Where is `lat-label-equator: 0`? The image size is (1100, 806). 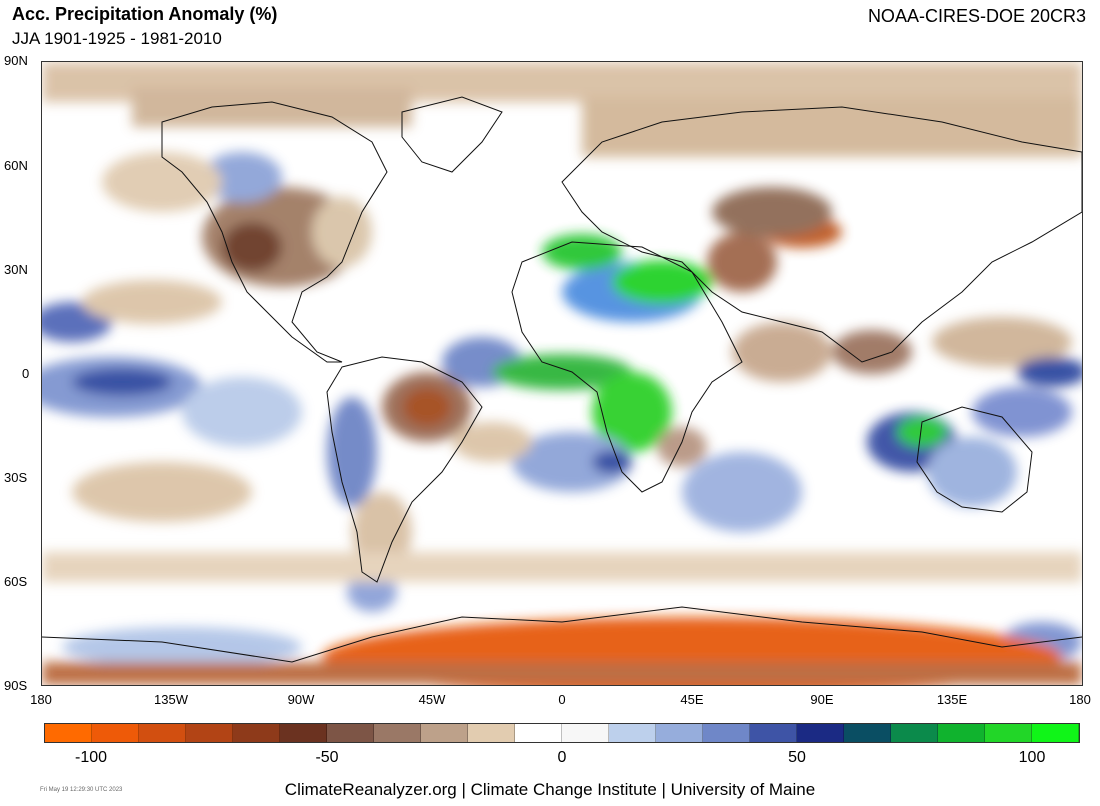
lat-label-equator: 0 is located at coordinates (26, 373).